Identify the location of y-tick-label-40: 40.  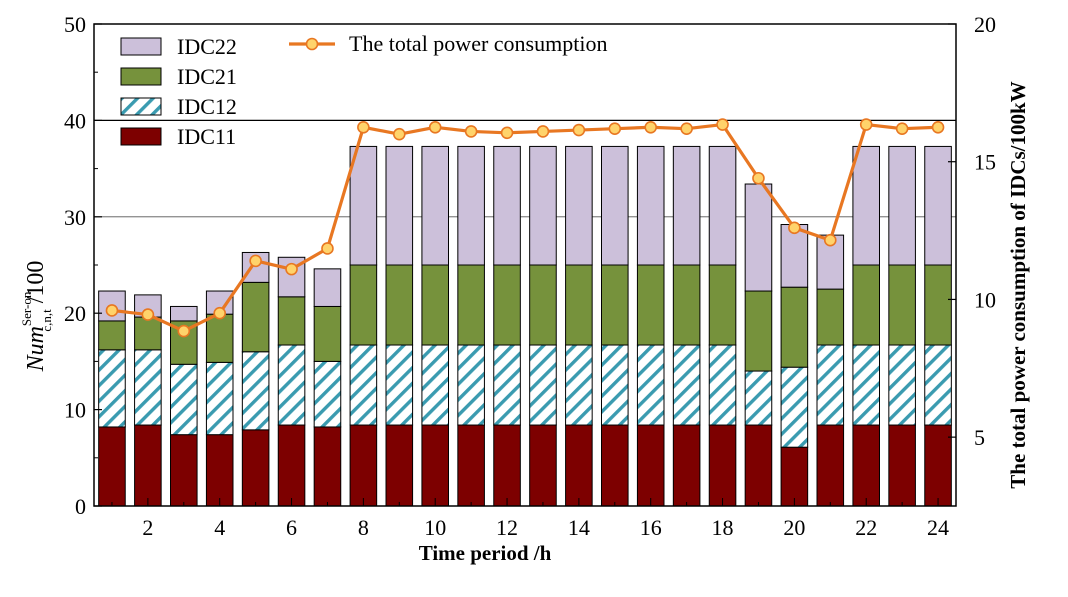
(75, 120).